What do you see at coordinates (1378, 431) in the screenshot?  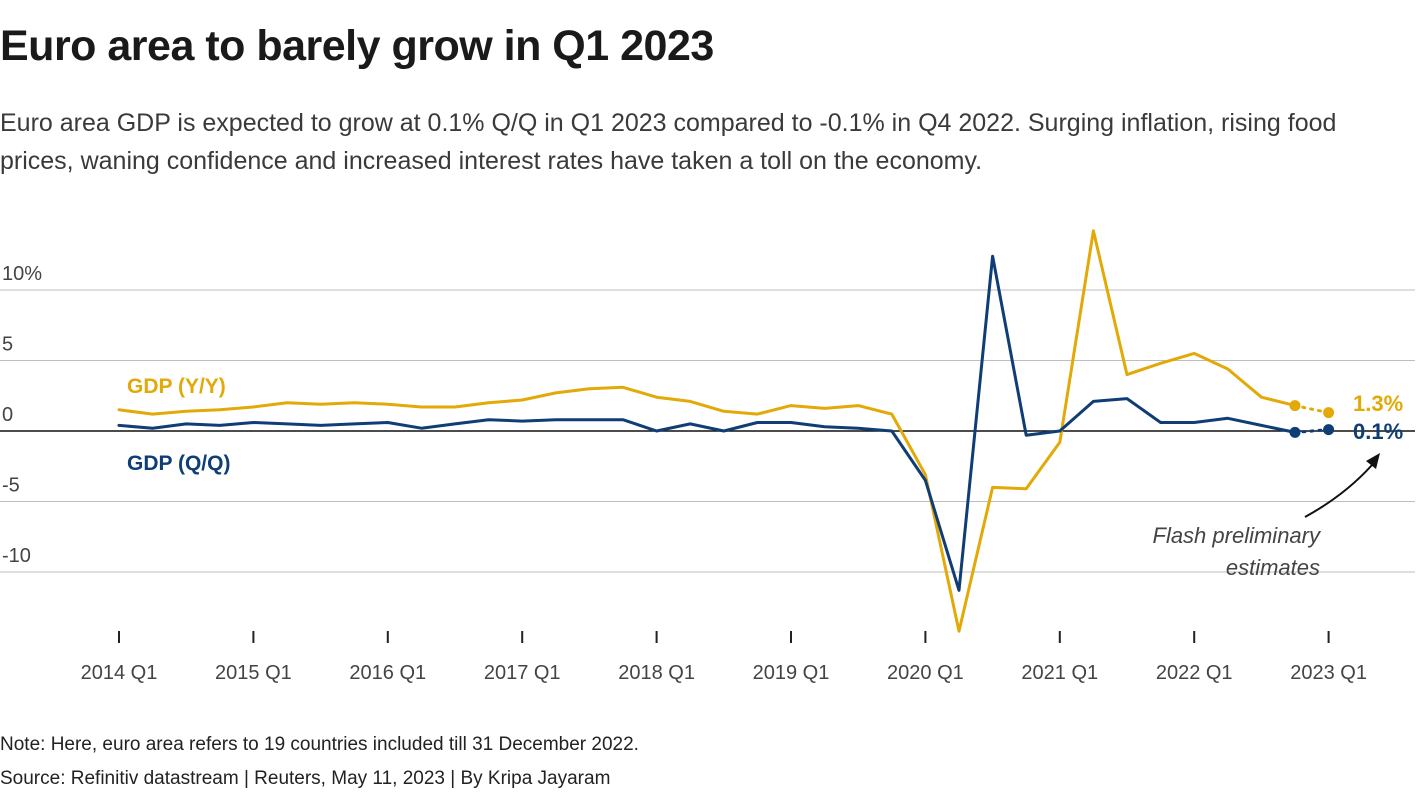 I see `end-label-qq: 0.1%` at bounding box center [1378, 431].